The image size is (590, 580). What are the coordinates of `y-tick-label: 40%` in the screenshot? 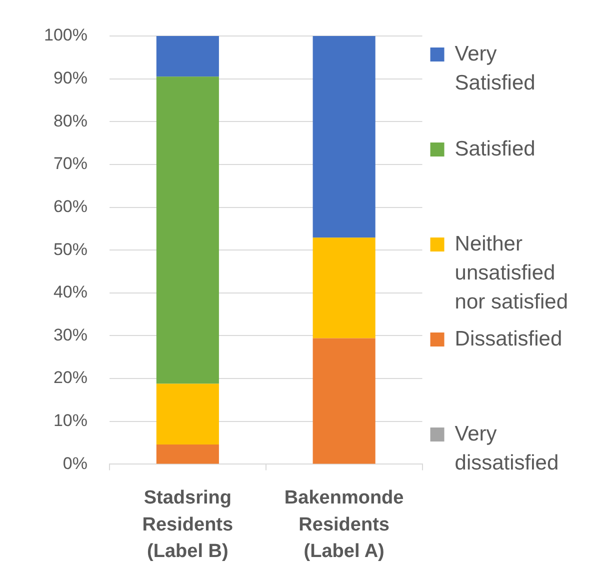 It's located at (70, 292).